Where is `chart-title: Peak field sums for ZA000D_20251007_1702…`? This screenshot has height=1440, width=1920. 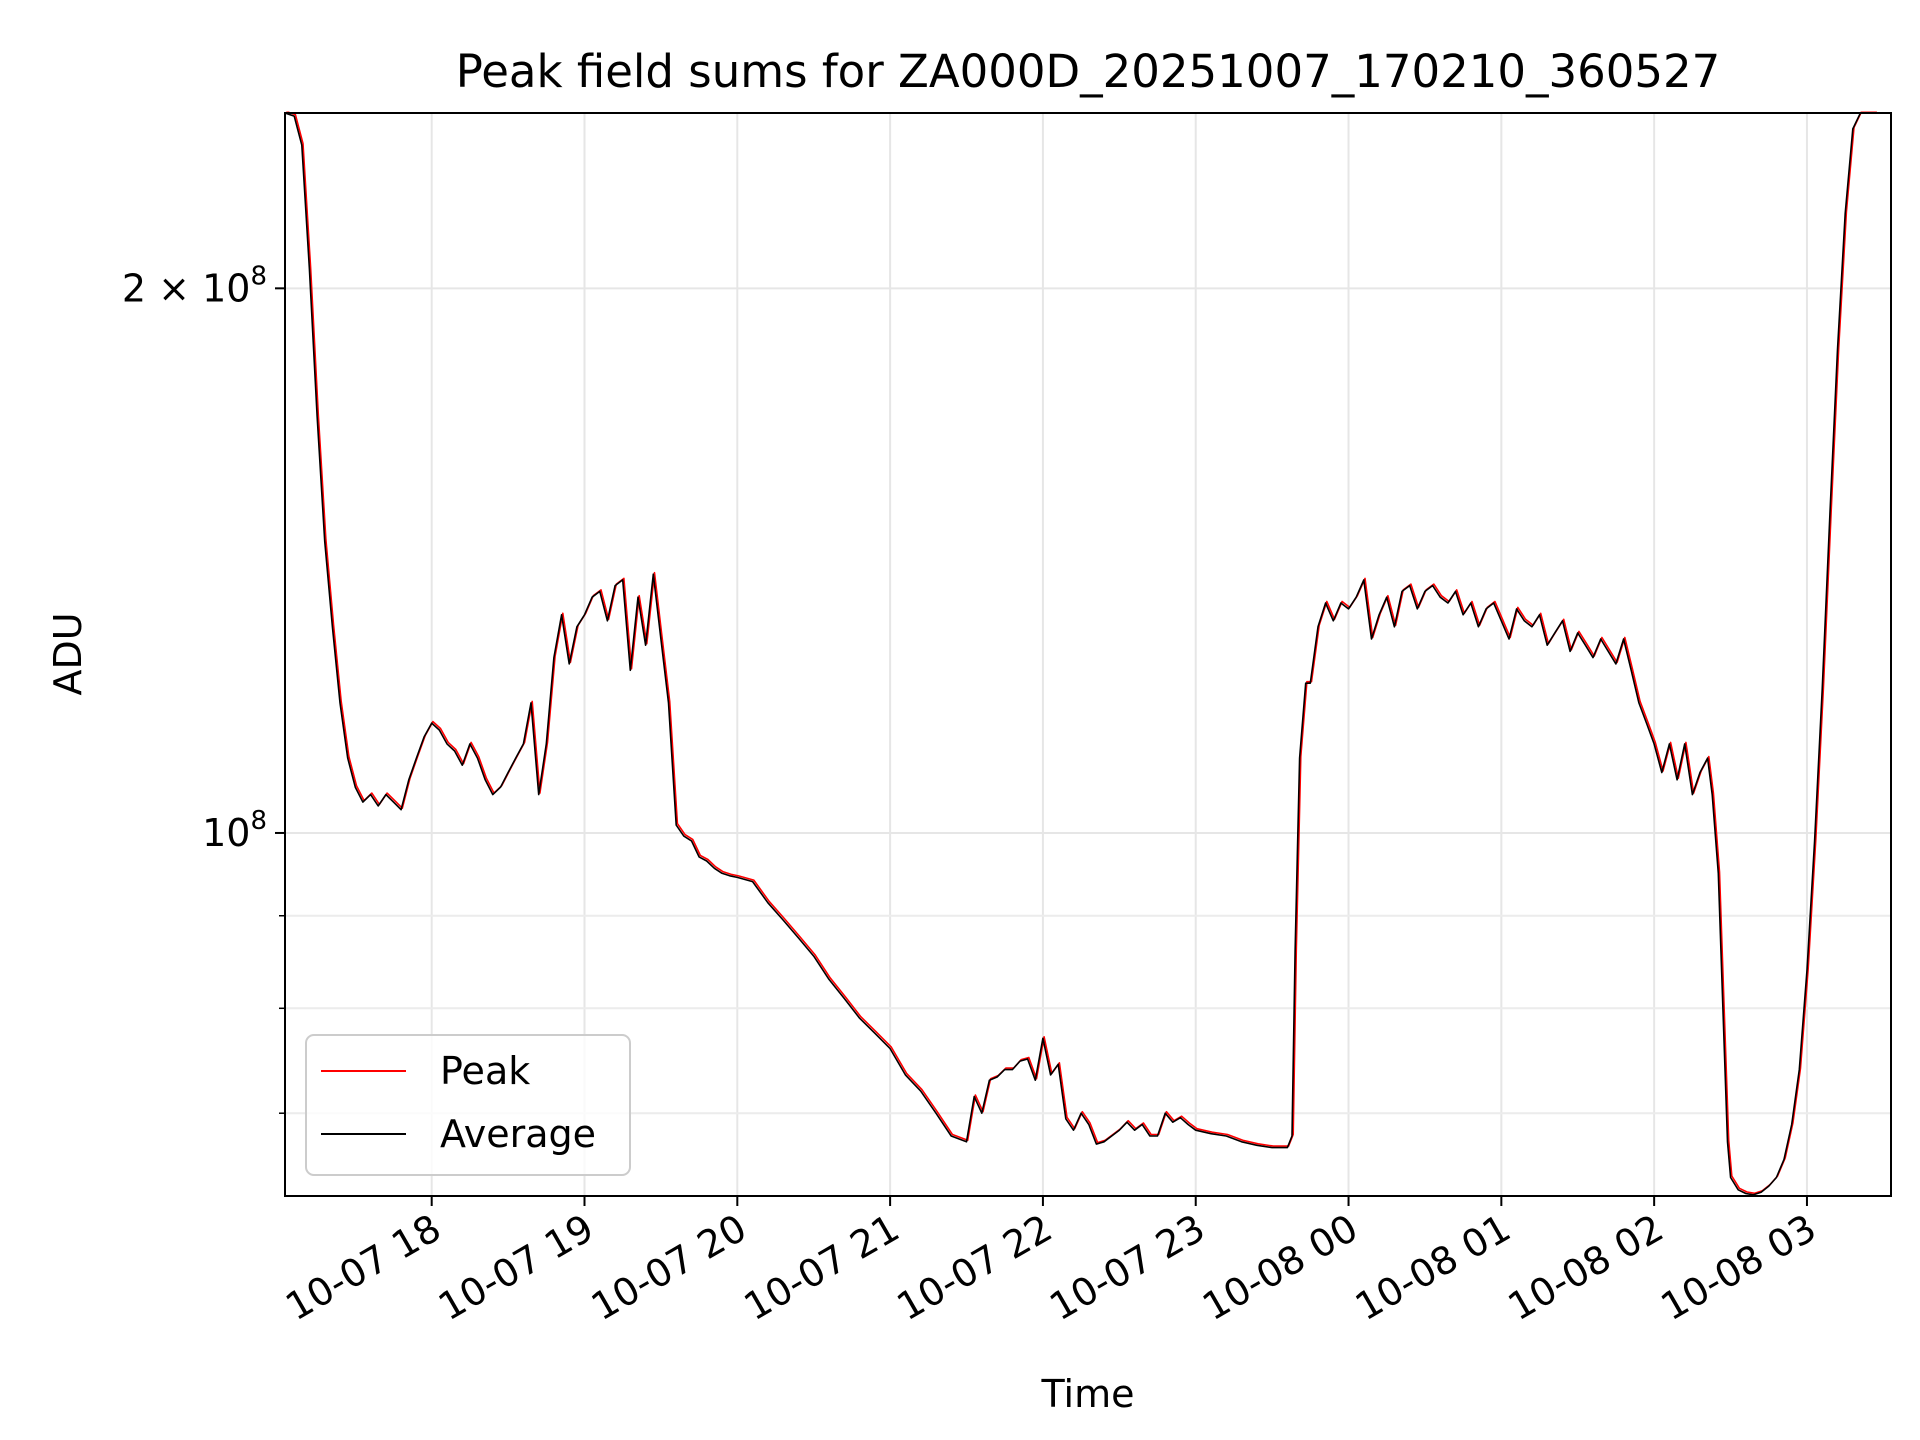 chart-title: Peak field sums for ZA000D_20251007_1702… is located at coordinates (1088, 71).